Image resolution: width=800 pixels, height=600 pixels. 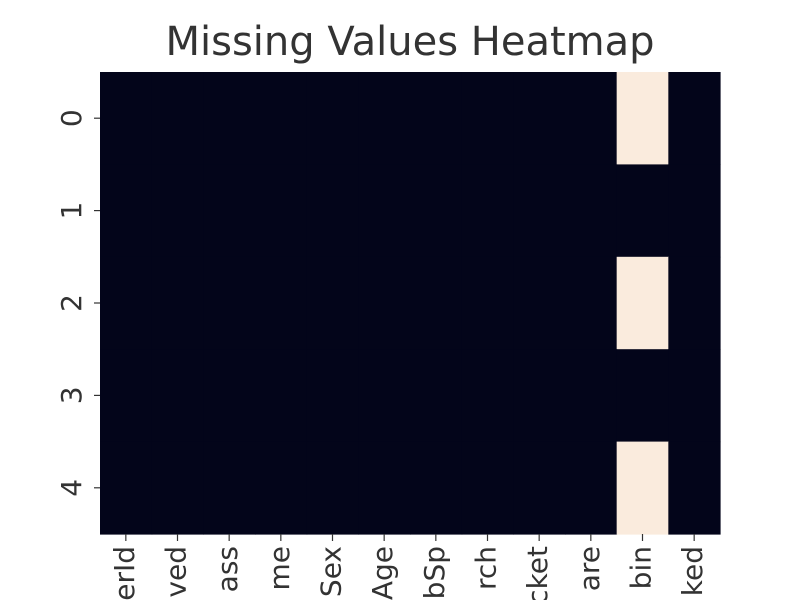 I want to click on y-tick-label: 1, so click(x=71, y=211).